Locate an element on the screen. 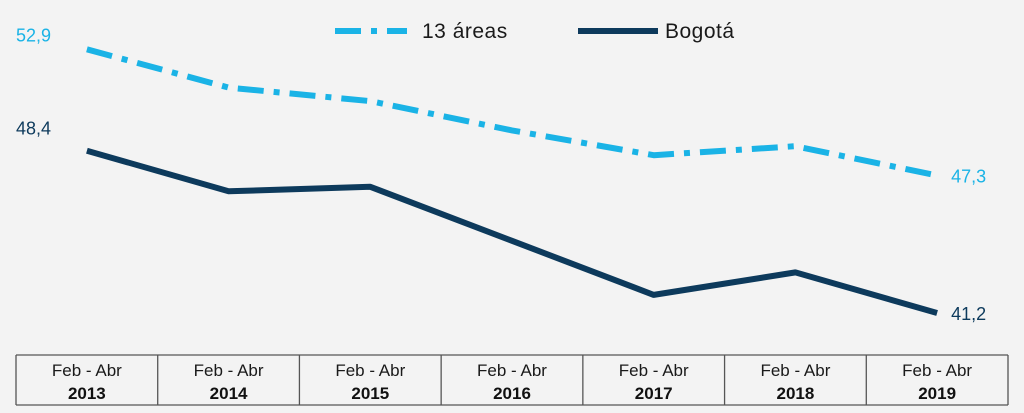 This screenshot has height=413, width=1024. tick-label-year: 2014 is located at coordinates (229, 393).